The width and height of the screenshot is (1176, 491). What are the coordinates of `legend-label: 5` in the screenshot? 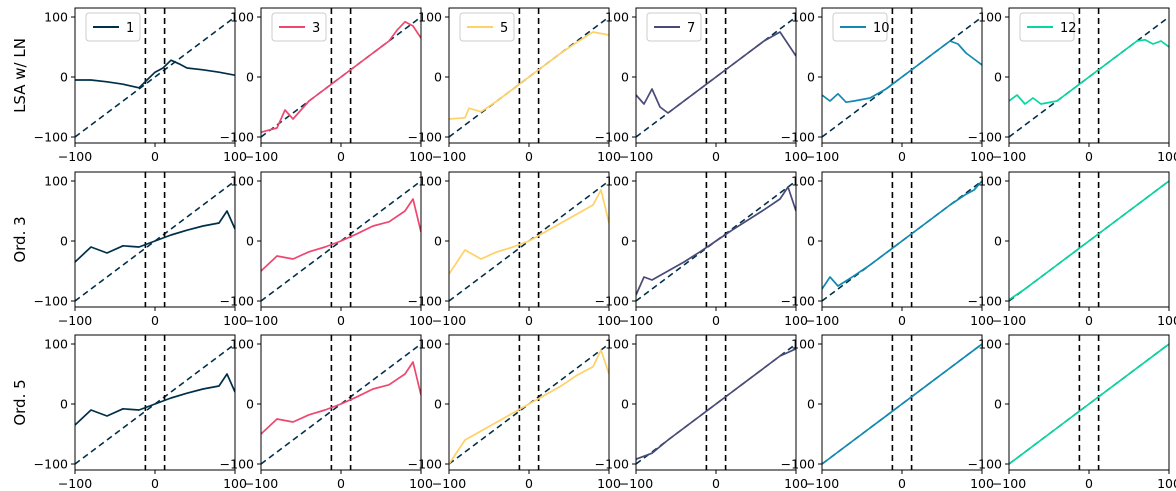 It's located at (504, 28).